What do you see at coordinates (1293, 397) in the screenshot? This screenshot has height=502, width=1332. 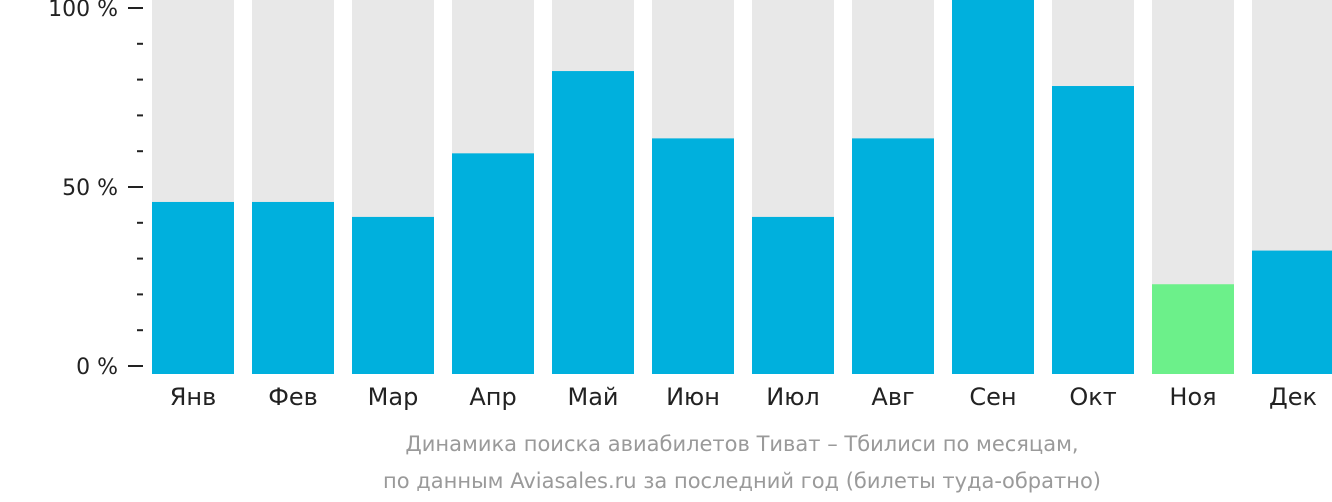 I see `x-tick-label: Дек` at bounding box center [1293, 397].